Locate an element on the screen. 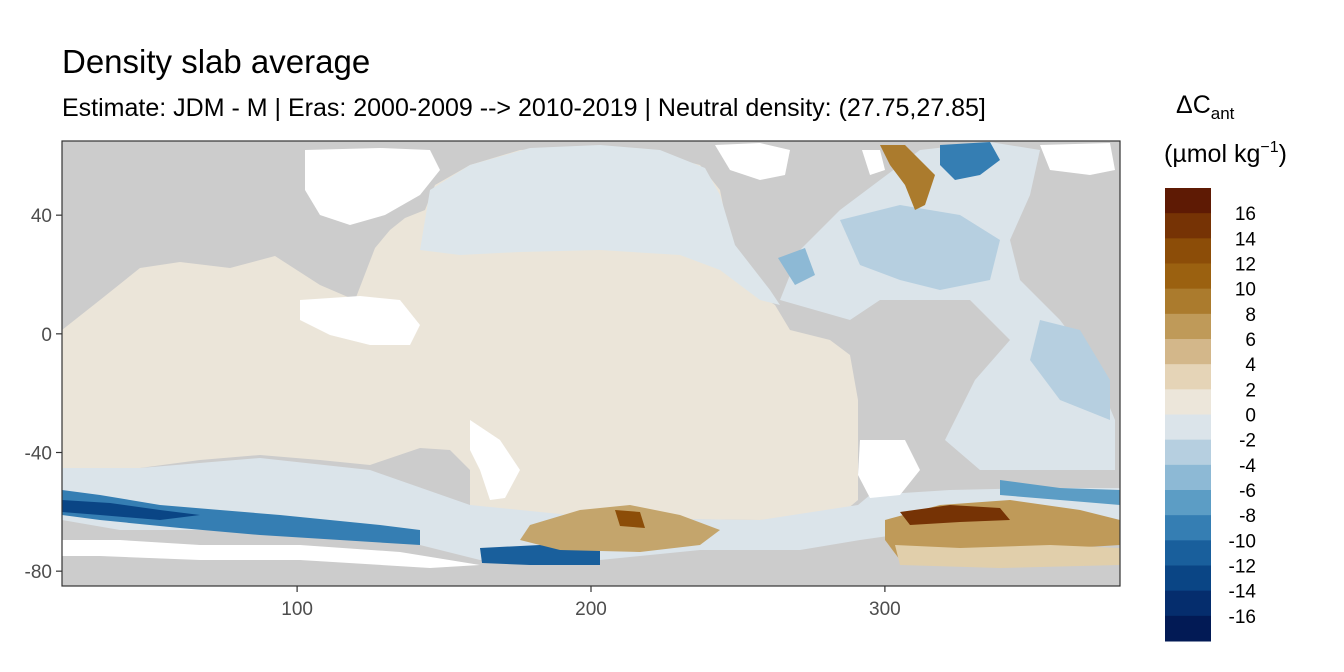 The image size is (1344, 672). legend-label: 2 is located at coordinates (1250, 390).